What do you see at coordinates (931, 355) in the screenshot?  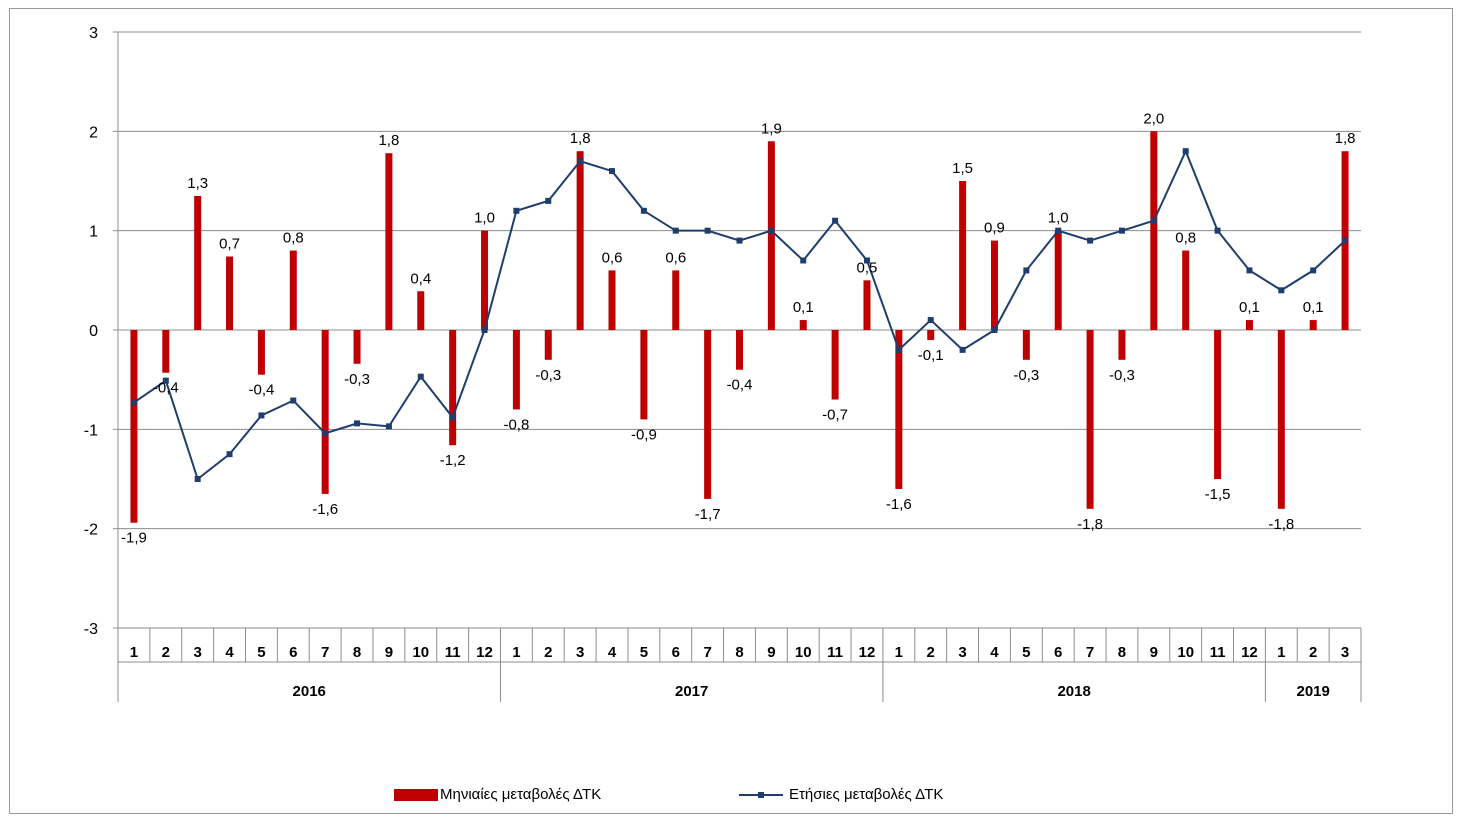 I see `data-label: -0,1` at bounding box center [931, 355].